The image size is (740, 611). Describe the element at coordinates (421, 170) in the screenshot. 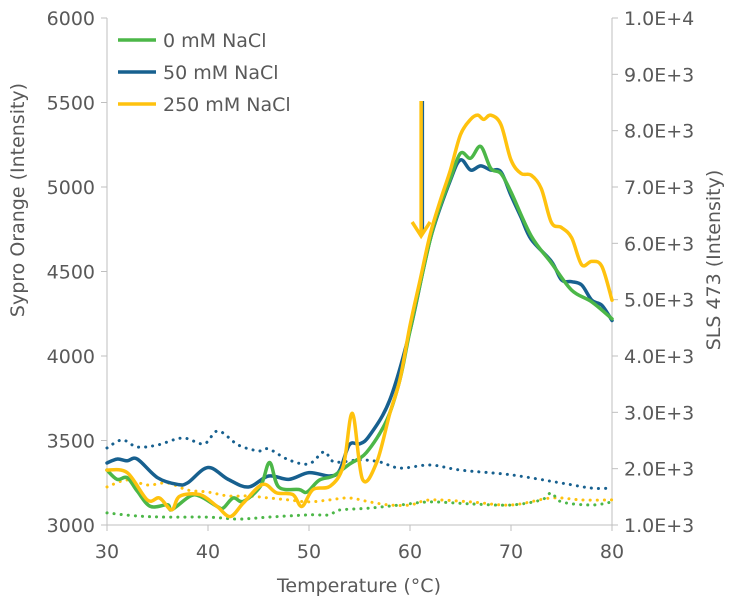

I see `transition-arrow` at that location.